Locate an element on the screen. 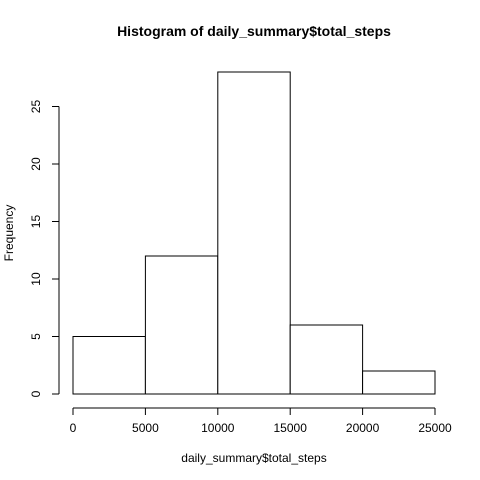  y-tick-label: 20 is located at coordinates (36, 164).